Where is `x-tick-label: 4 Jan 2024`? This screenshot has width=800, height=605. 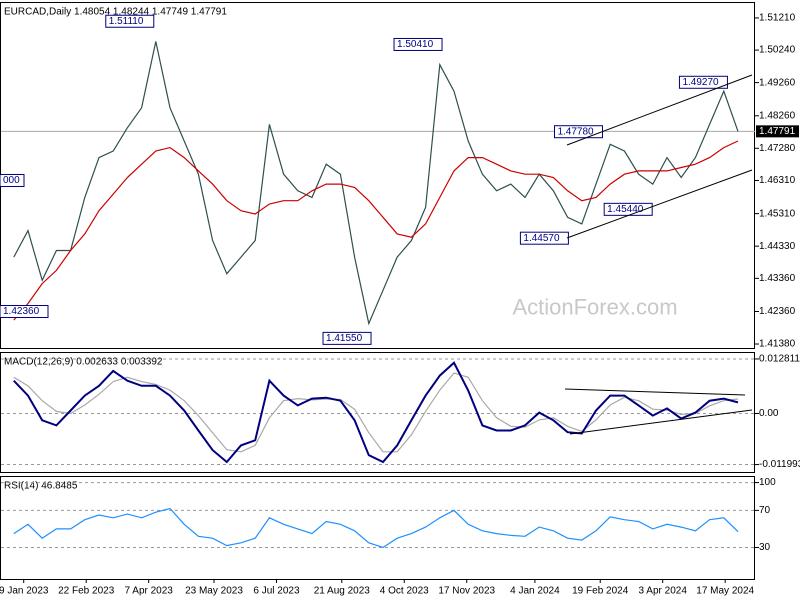 x-tick-label: 4 Jan 2024 is located at coordinates (535, 591).